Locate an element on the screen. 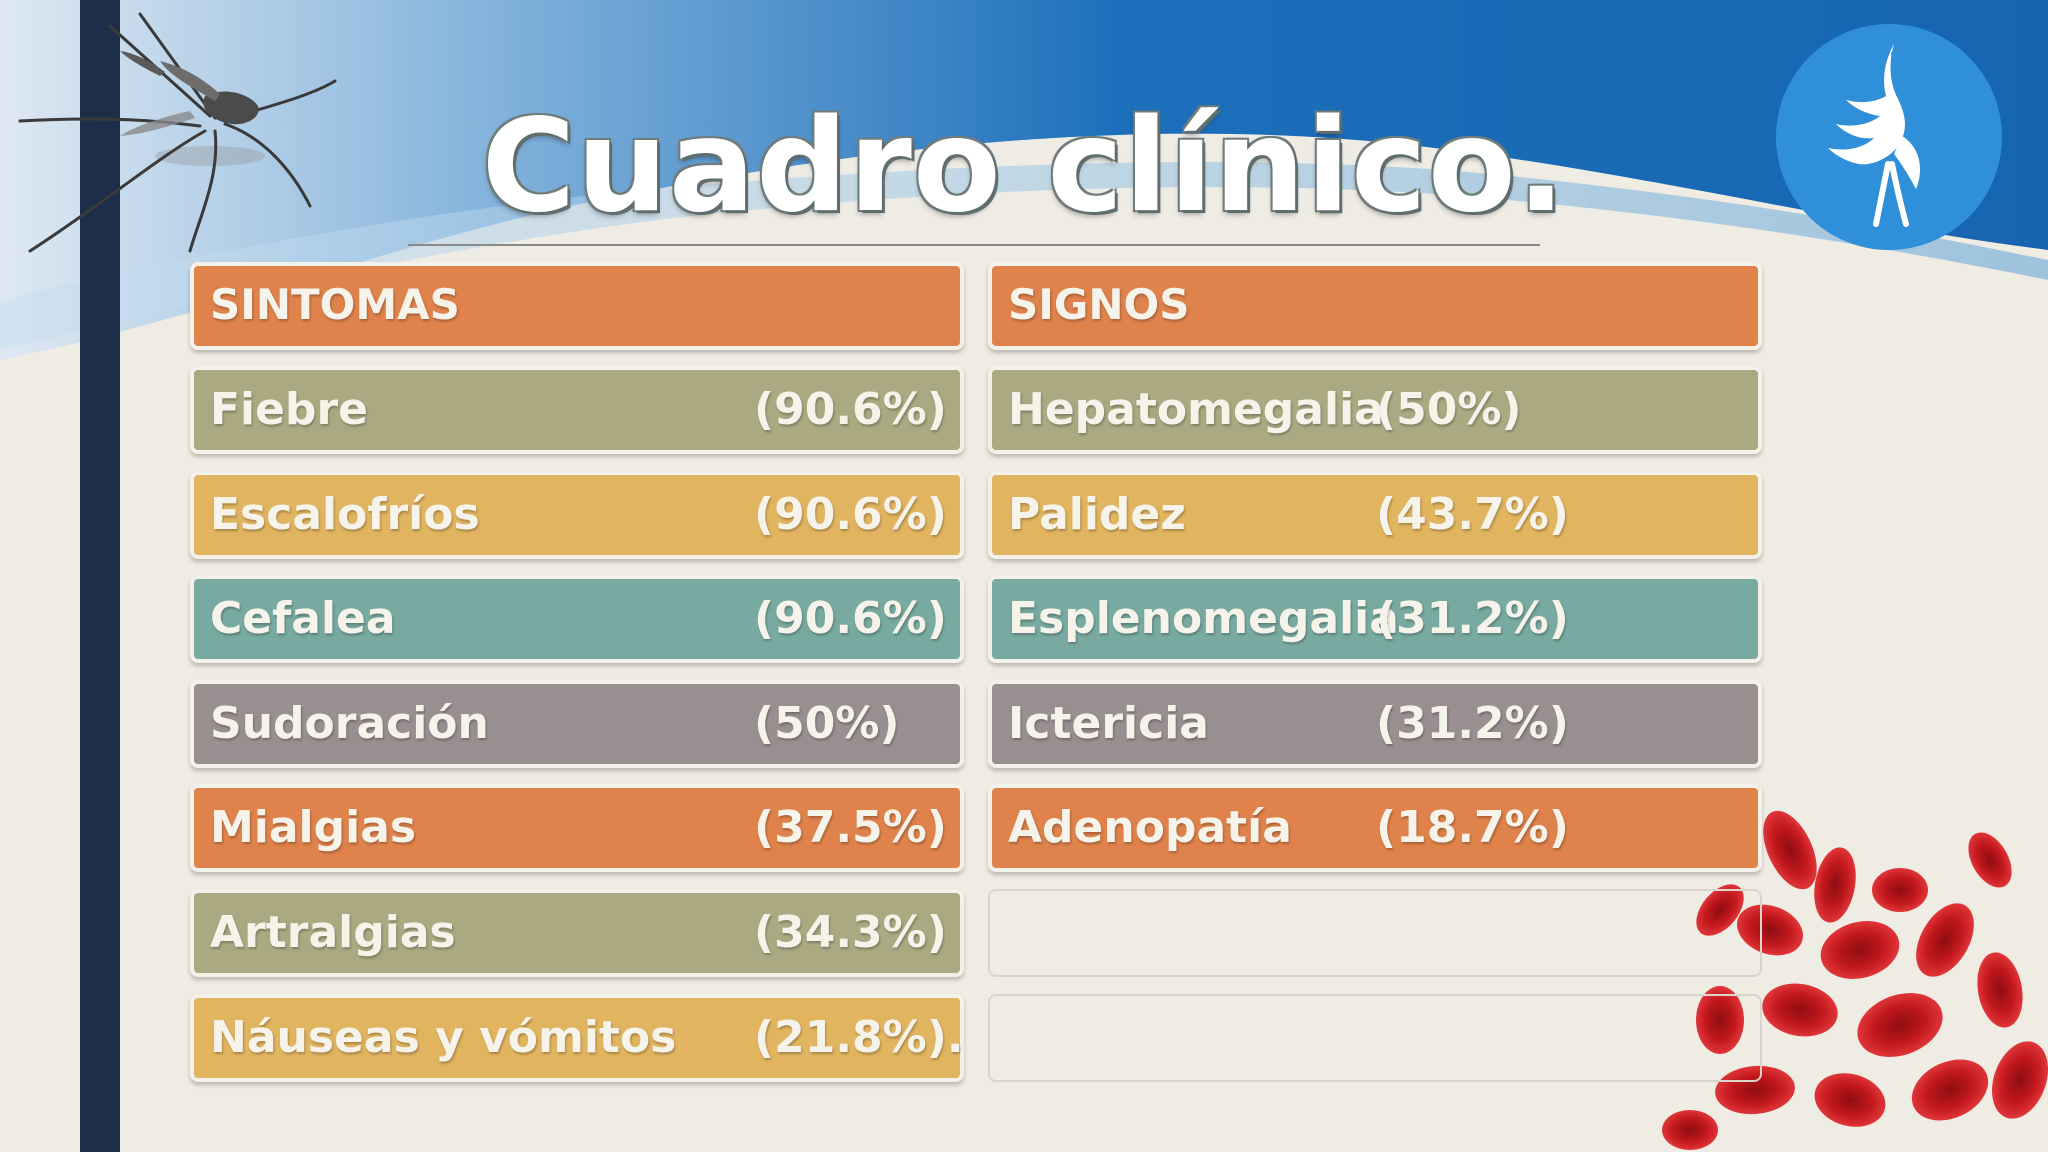  sign-name: Ictericia is located at coordinates (1108, 723).